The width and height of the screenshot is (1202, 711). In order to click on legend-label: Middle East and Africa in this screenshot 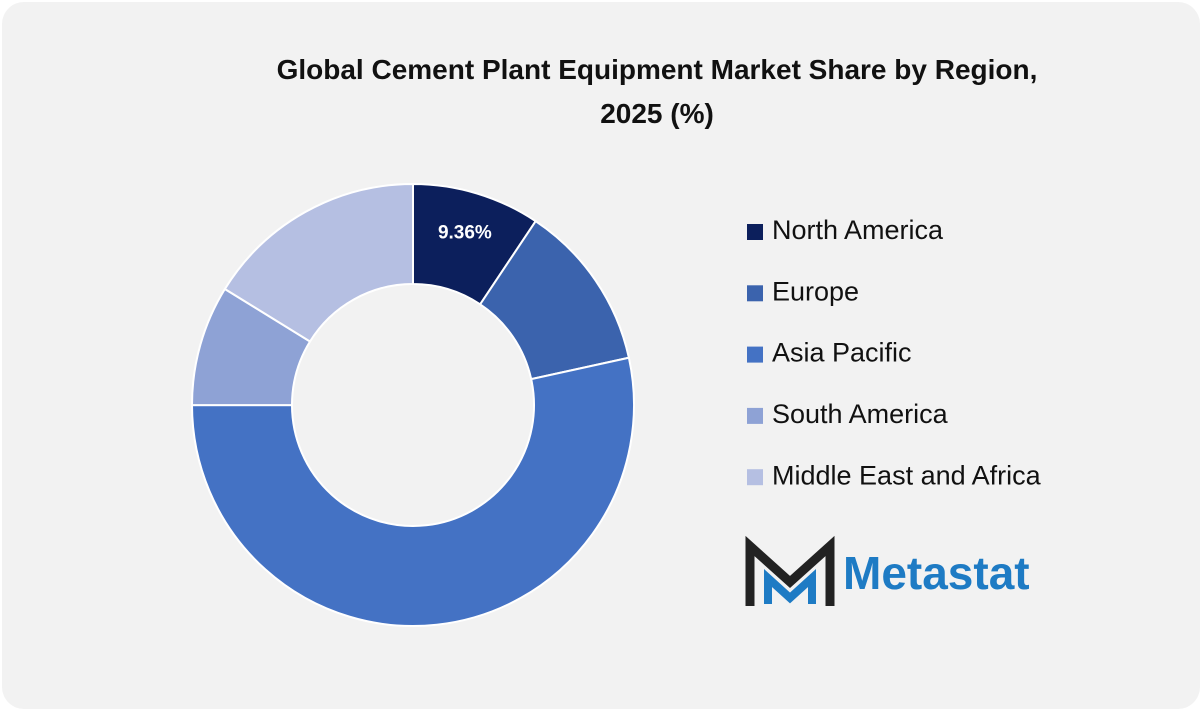, I will do `click(907, 475)`.